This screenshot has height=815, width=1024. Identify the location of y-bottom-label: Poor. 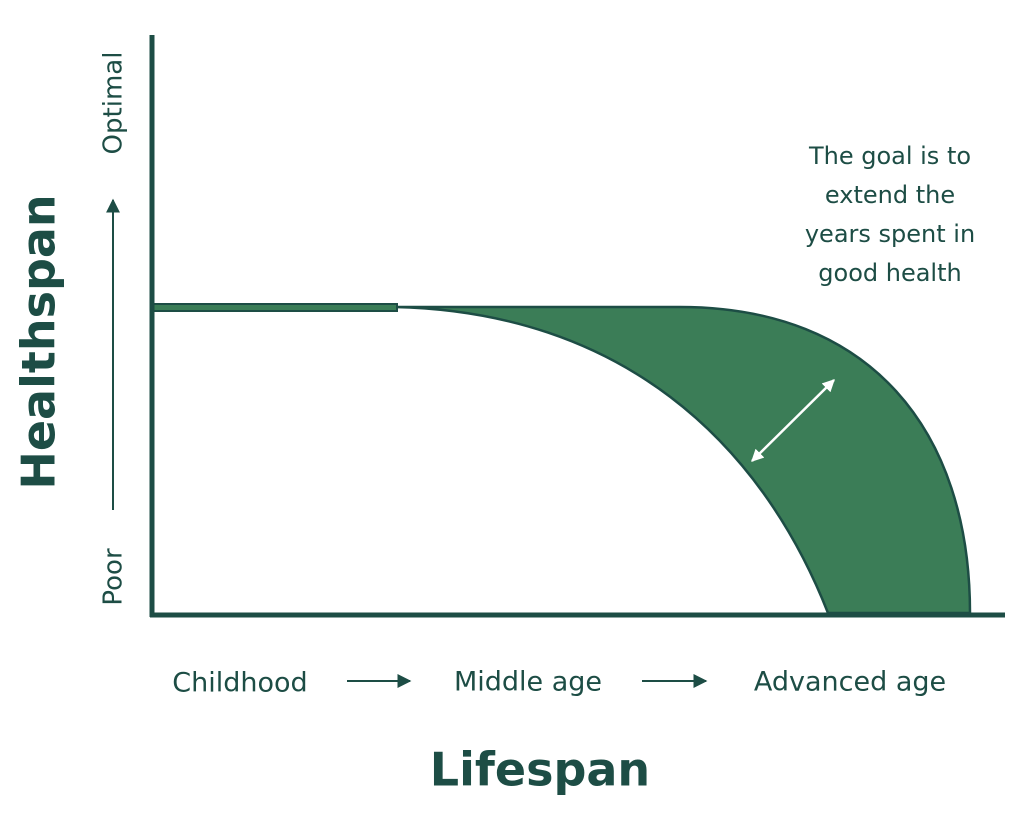
(114, 577).